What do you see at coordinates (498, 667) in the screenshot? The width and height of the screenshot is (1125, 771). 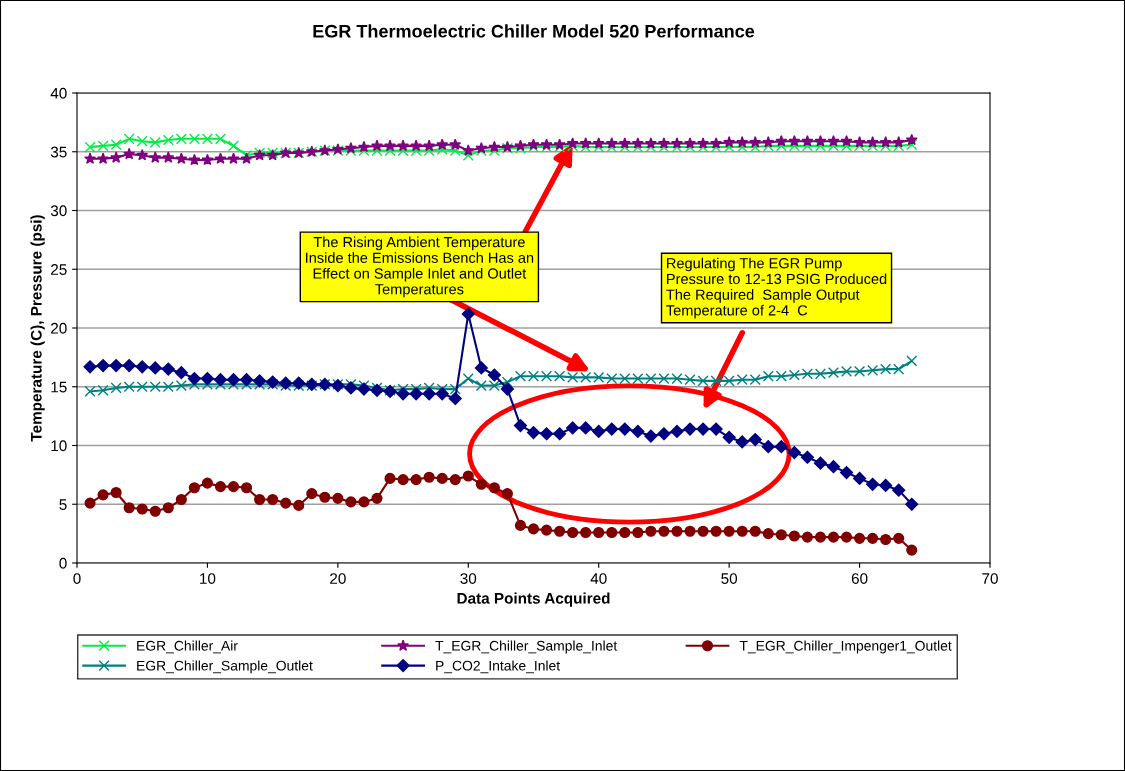 I see `legend-label: P_CO2_Intake_Inlet` at bounding box center [498, 667].